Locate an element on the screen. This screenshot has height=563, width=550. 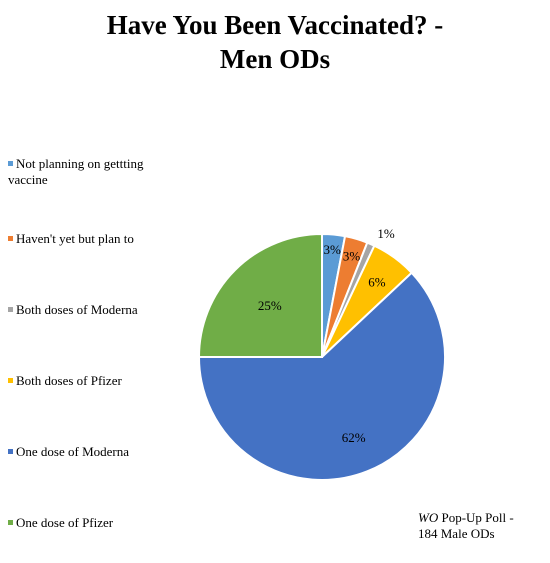
legend-item-one-pfizer: One dose of Pfizer is located at coordinates (103, 523).